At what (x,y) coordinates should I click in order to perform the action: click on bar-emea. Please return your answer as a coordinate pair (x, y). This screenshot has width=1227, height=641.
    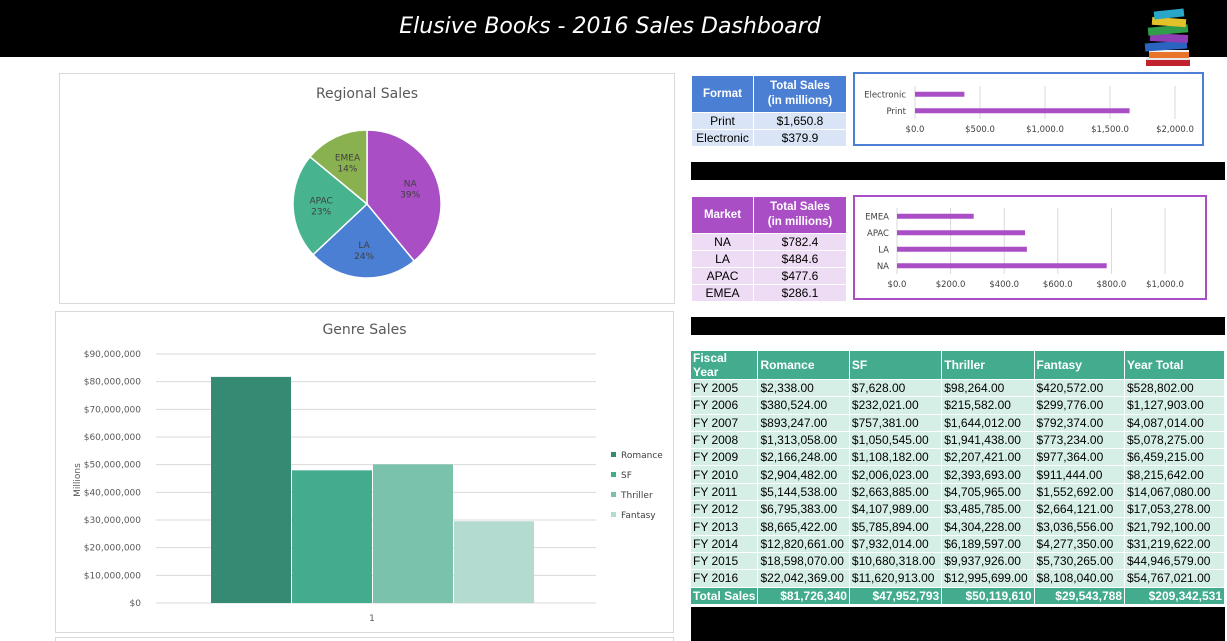
    Looking at the image, I should click on (935, 216).